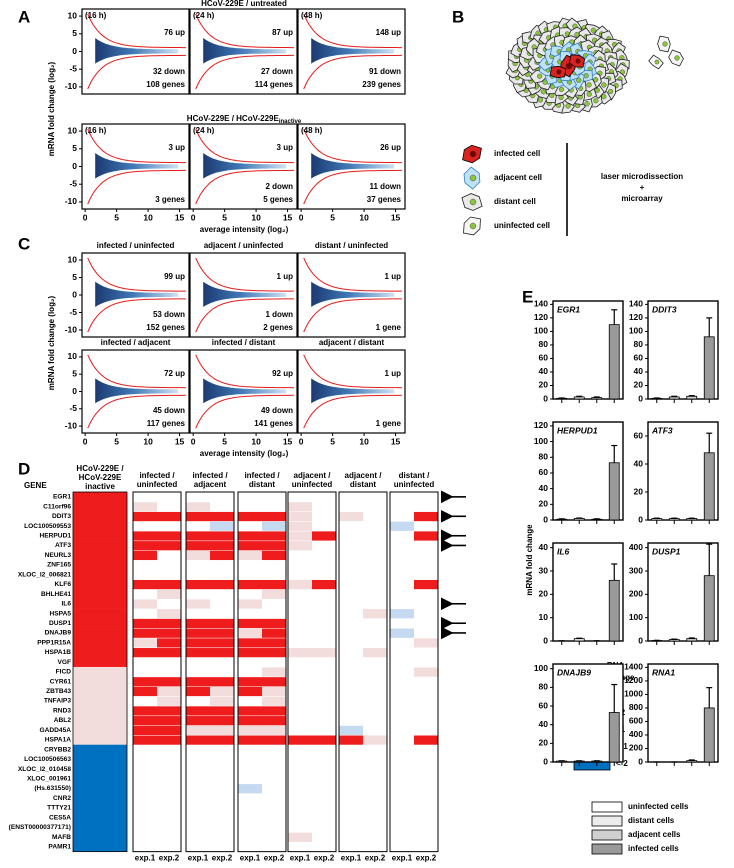 This screenshot has height=868, width=734. What do you see at coordinates (73, 408) in the screenshot?
I see `y-tick-label: -5` at bounding box center [73, 408].